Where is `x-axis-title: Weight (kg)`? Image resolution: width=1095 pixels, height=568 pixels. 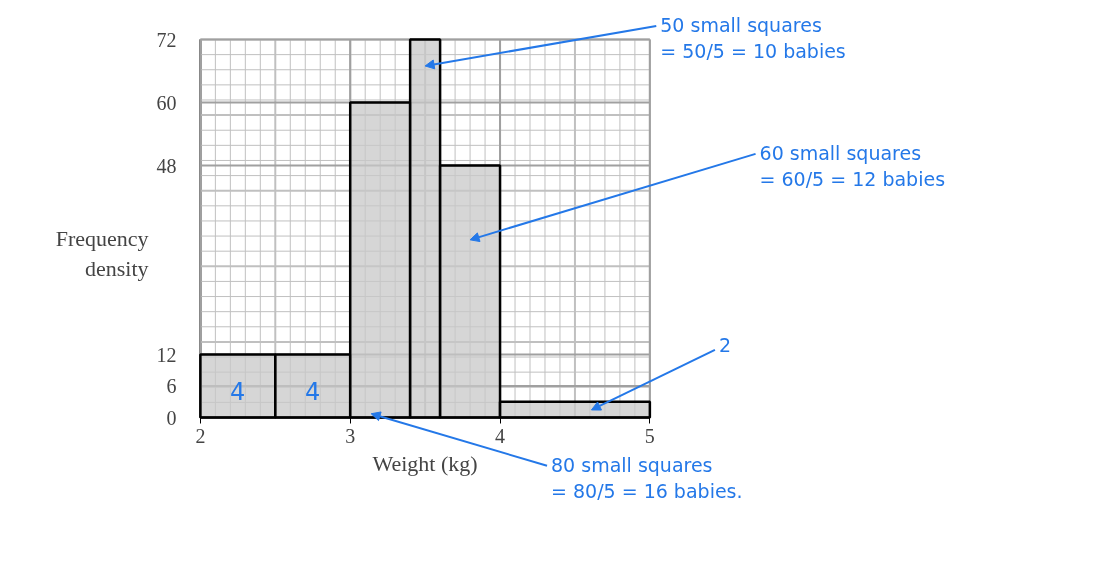
x-axis-title: Weight (kg) is located at coordinates (425, 463).